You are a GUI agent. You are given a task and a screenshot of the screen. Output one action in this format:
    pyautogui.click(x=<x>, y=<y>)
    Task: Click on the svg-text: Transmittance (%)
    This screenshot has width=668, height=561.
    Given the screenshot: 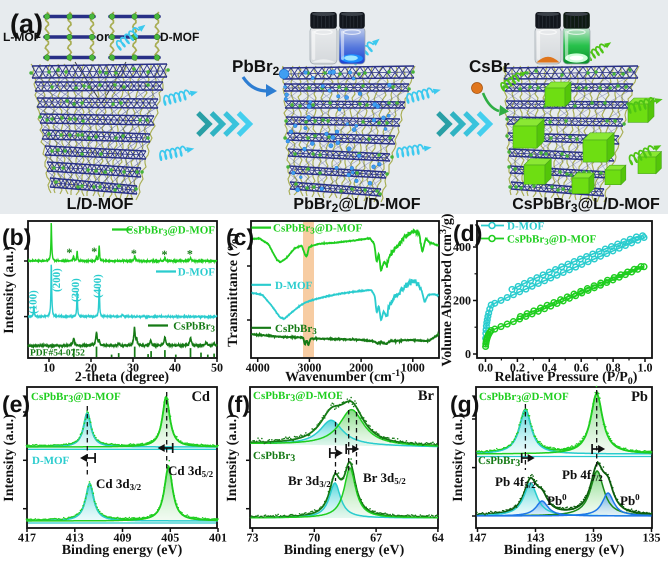 What is the action you would take?
    pyautogui.click(x=233, y=290)
    